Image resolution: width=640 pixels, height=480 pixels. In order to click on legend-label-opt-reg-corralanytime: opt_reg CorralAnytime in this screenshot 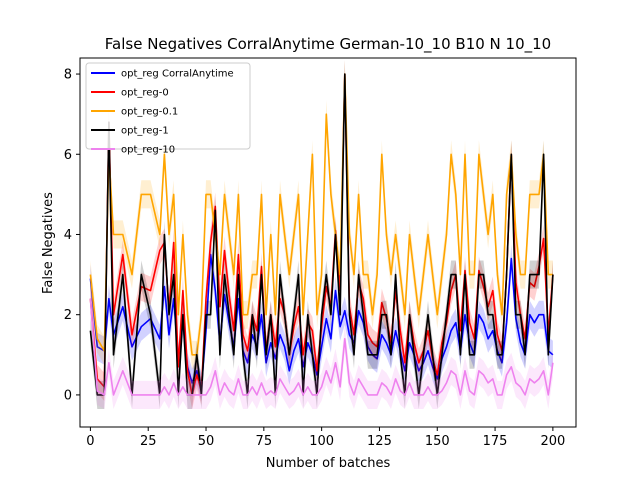, I will do `click(177, 74)`.